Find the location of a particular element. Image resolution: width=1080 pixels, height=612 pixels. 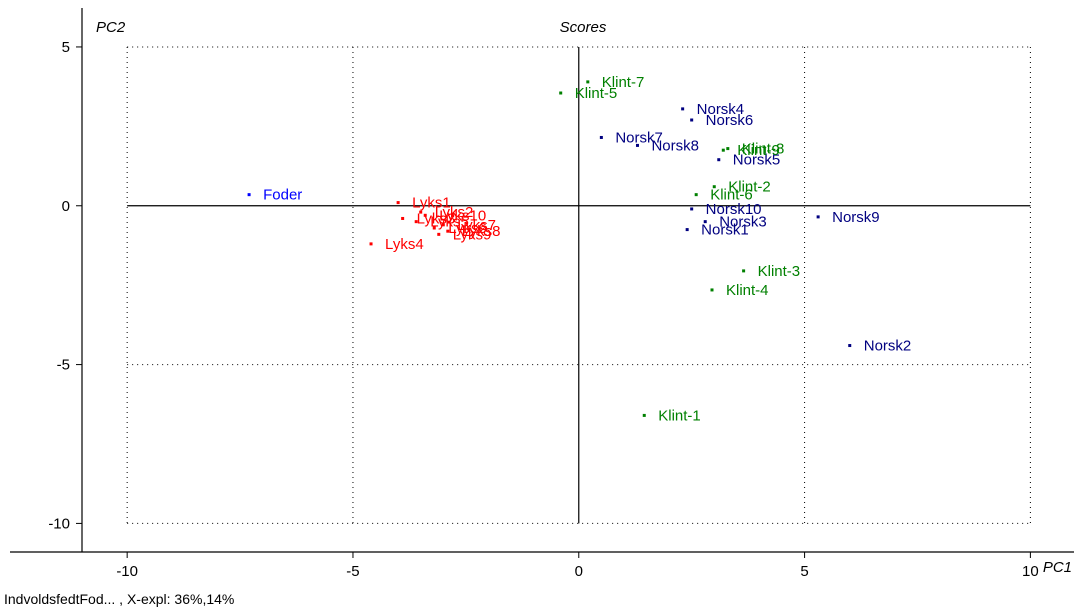

point-label-klint-4: Klint-4 is located at coordinates (747, 290).